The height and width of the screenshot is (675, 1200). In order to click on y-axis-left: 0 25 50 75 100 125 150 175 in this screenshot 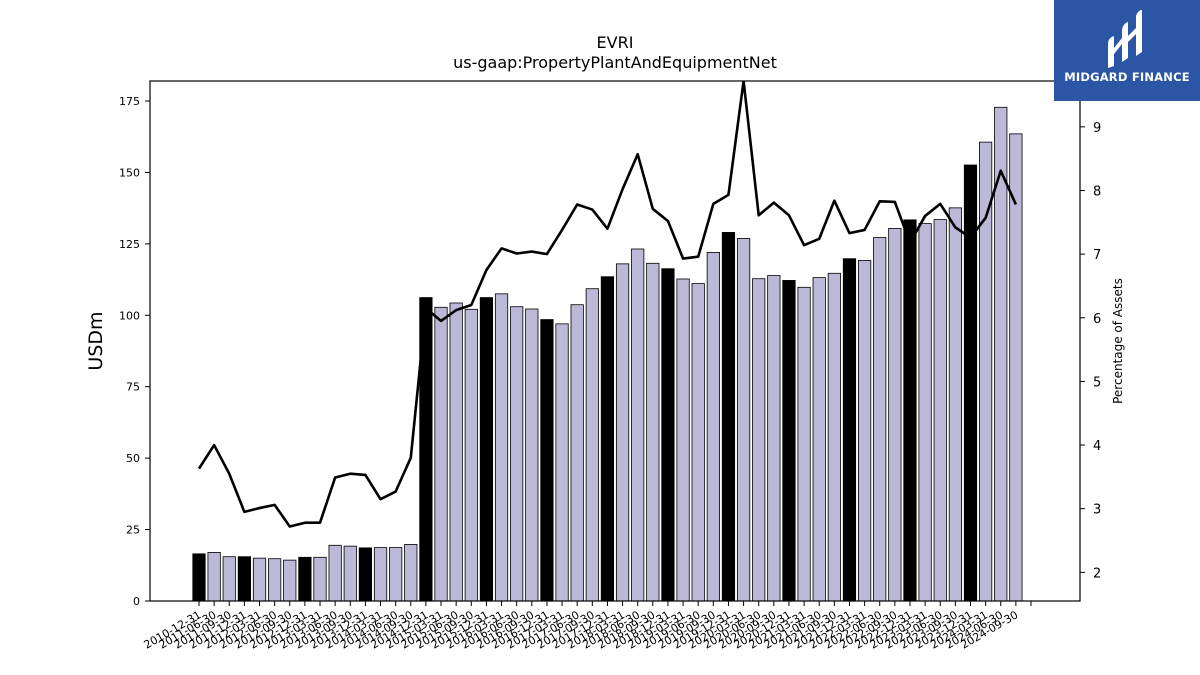, I will do `click(134, 351)`.